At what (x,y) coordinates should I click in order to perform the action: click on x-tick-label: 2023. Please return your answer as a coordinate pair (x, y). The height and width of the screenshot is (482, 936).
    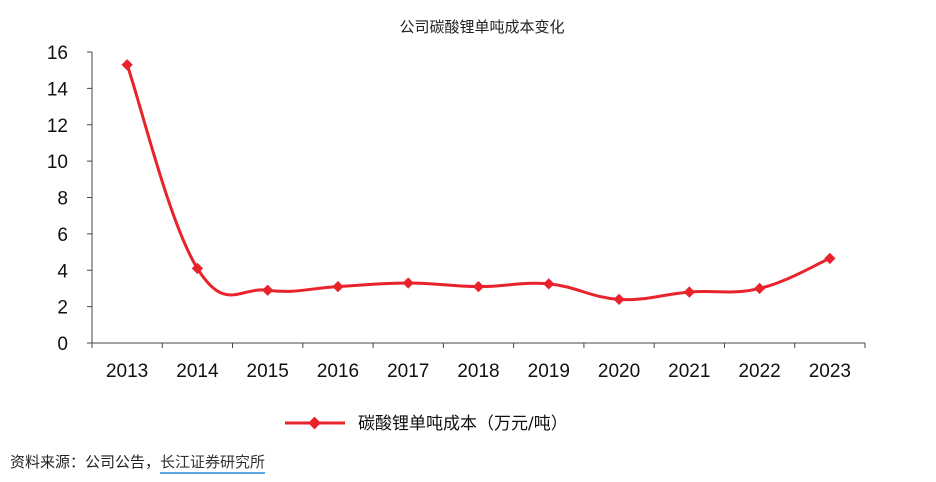
    Looking at the image, I should click on (830, 371).